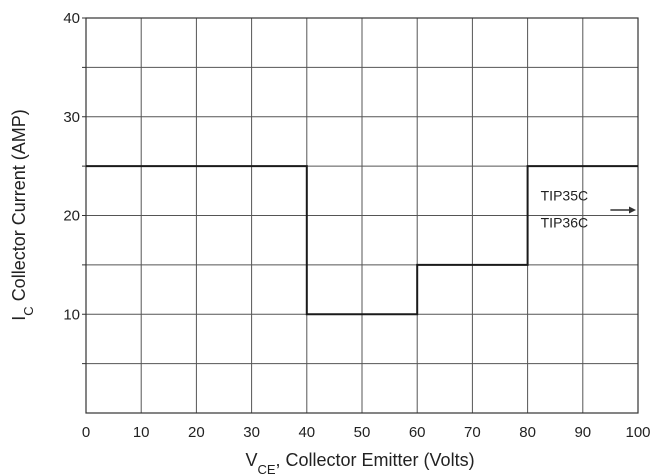 Image resolution: width=670 pixels, height=474 pixels. I want to click on annotation-label: TIP36C, so click(564, 222).